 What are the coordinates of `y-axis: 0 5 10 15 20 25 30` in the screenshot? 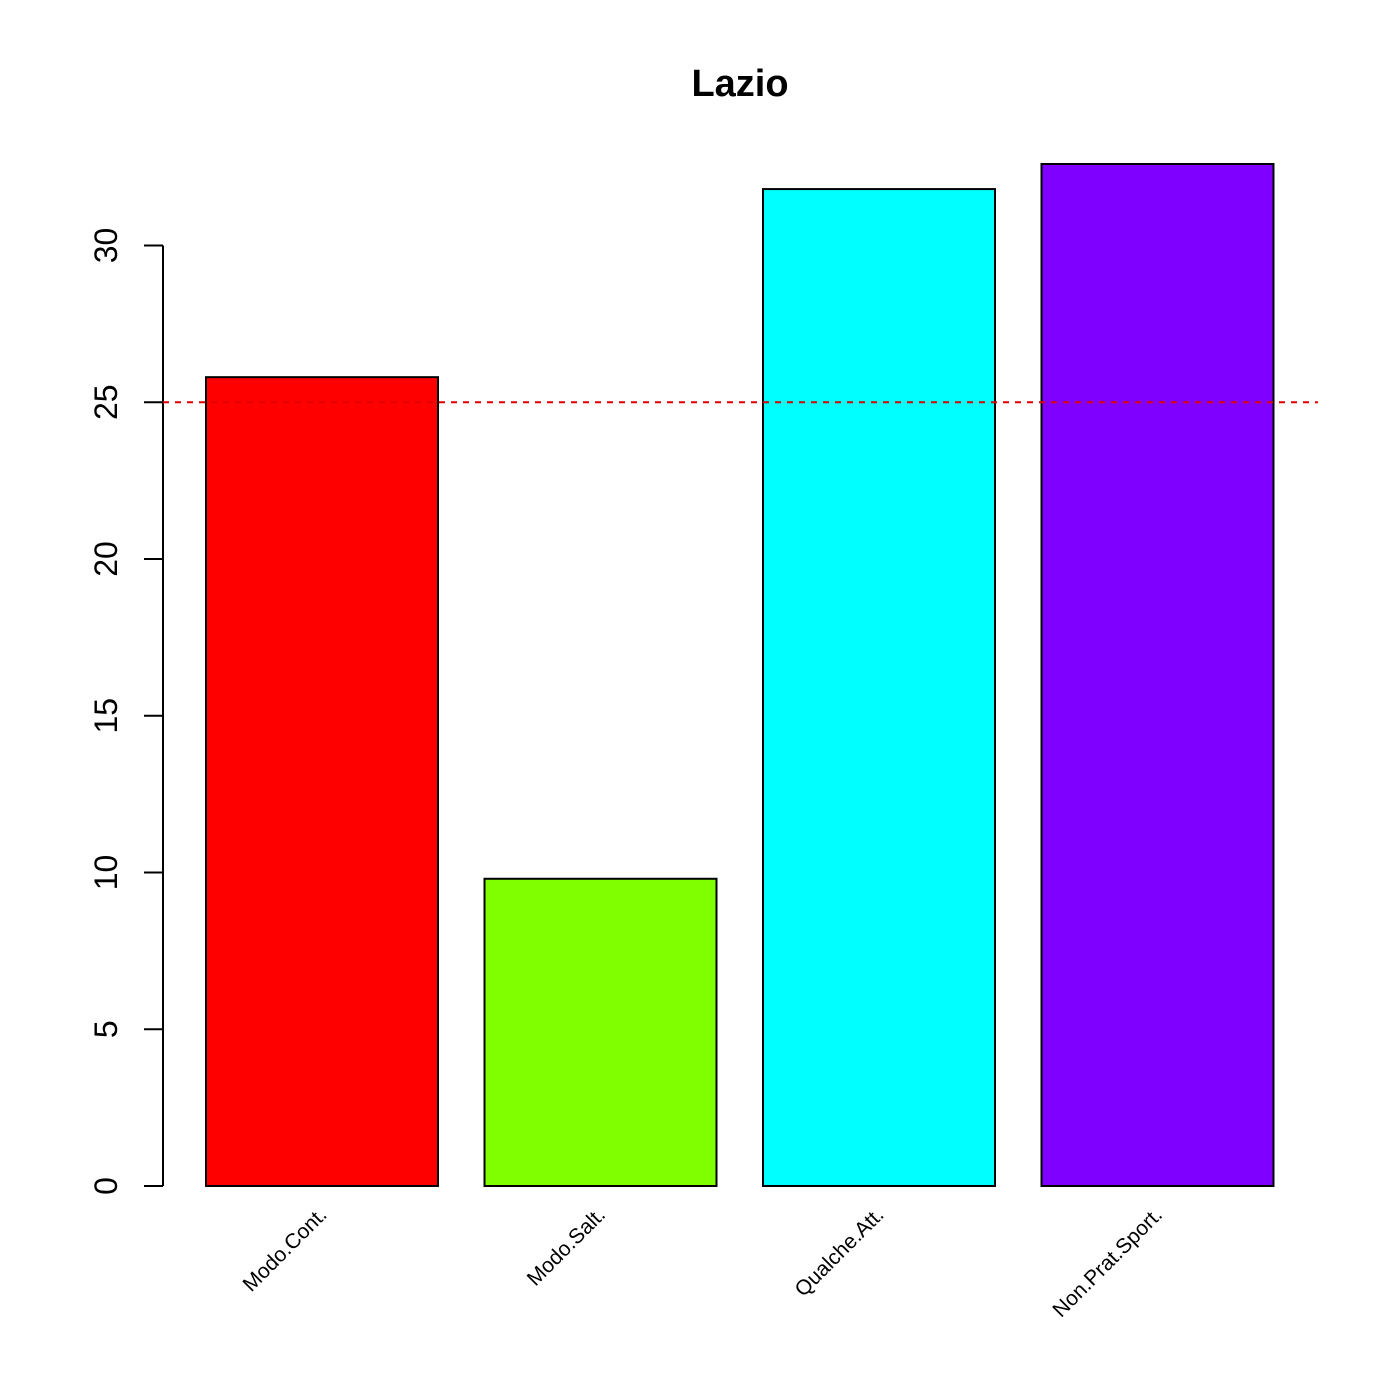 It's located at (126, 711).